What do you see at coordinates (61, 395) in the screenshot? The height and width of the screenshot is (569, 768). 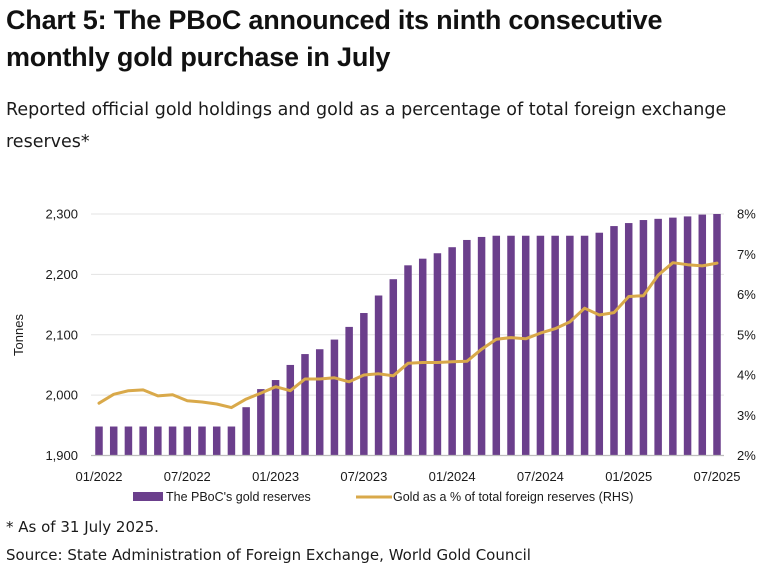 I see `y-tick-label: 2,000` at bounding box center [61, 395].